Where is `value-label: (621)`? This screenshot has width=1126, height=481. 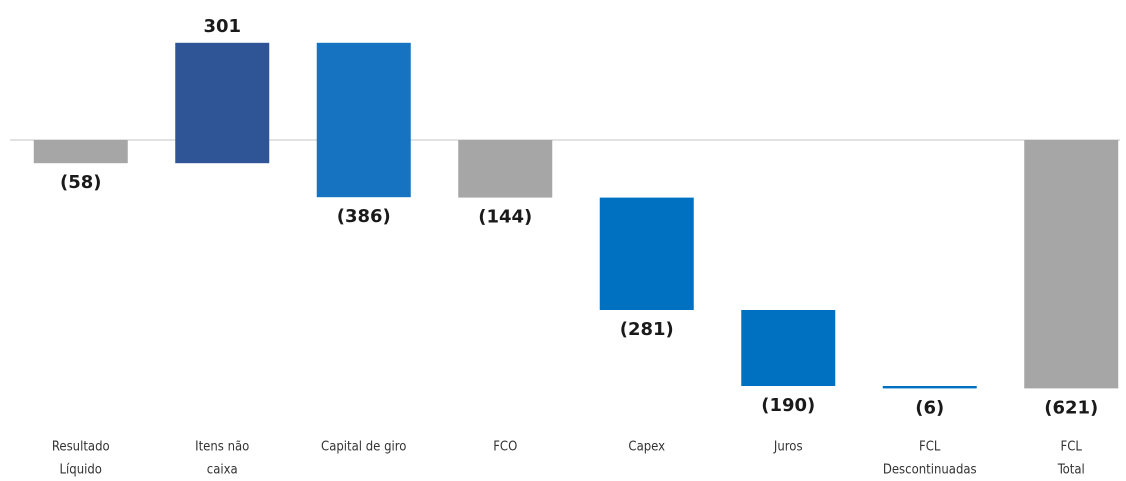 value-label: (621) is located at coordinates (1071, 407).